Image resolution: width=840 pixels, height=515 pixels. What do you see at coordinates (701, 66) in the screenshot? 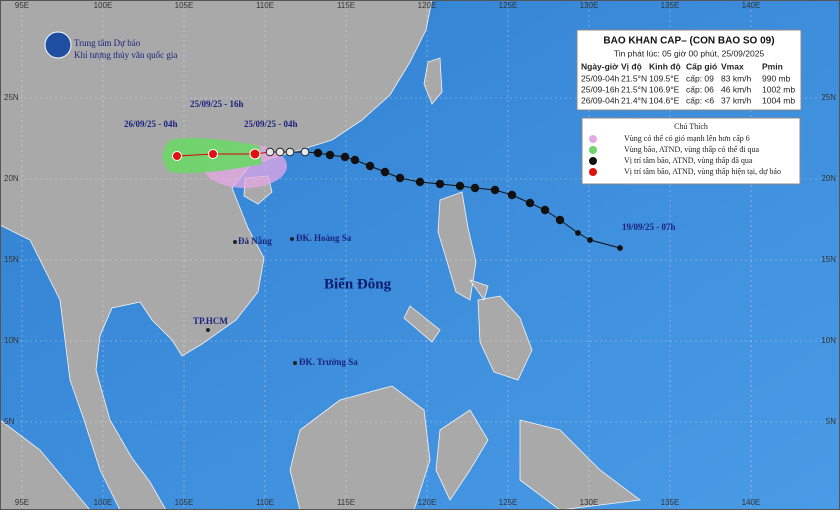
I see `table-header: Cấp gió` at bounding box center [701, 66].